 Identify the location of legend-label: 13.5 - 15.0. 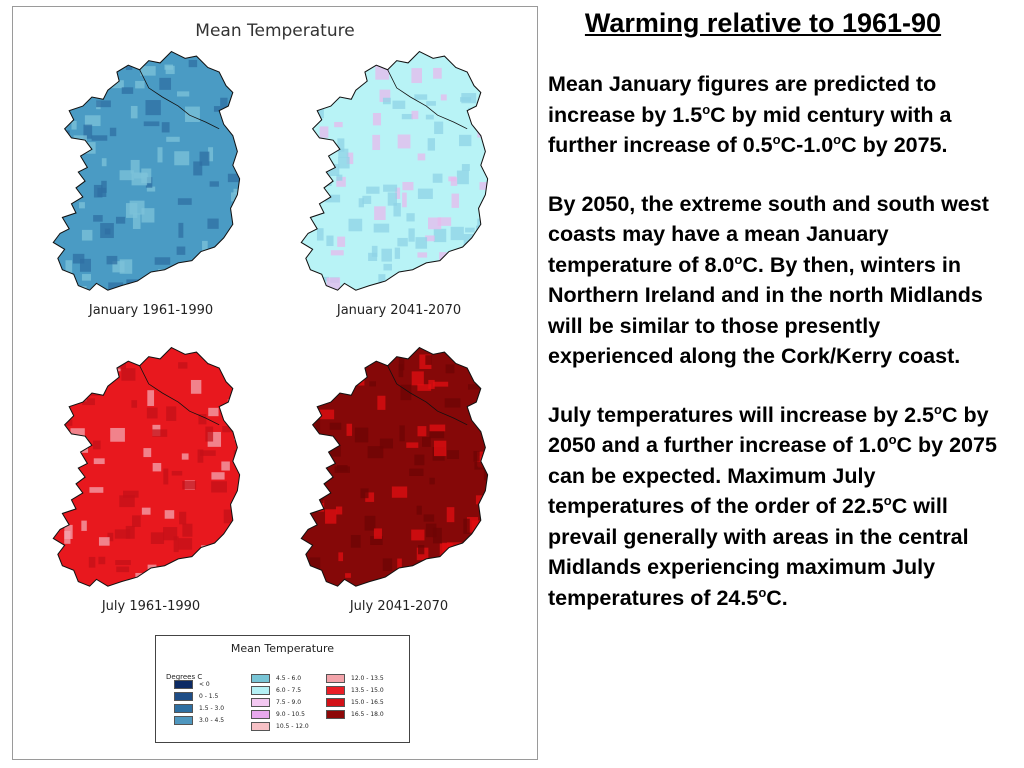
(367, 690).